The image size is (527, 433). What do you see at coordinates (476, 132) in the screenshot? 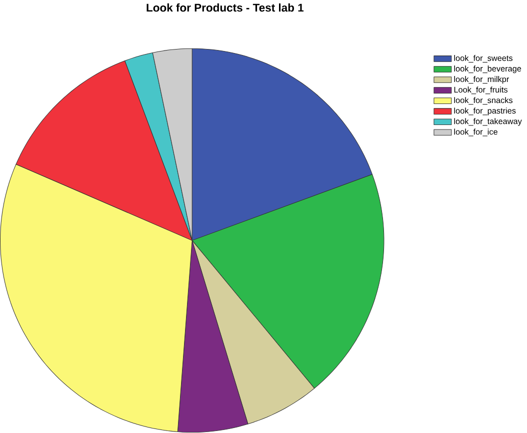
I see `legend-label: look_for_ice` at bounding box center [476, 132].